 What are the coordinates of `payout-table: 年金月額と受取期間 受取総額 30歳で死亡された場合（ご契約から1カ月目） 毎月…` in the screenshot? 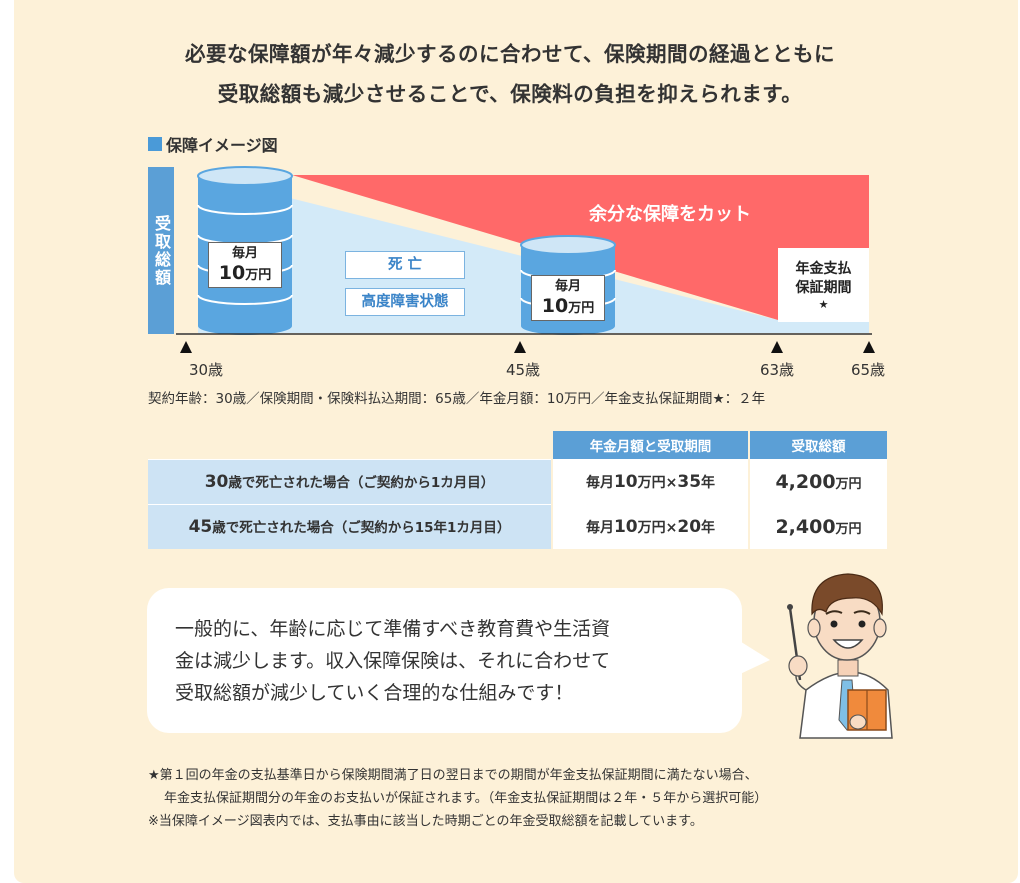 It's located at (517, 490).